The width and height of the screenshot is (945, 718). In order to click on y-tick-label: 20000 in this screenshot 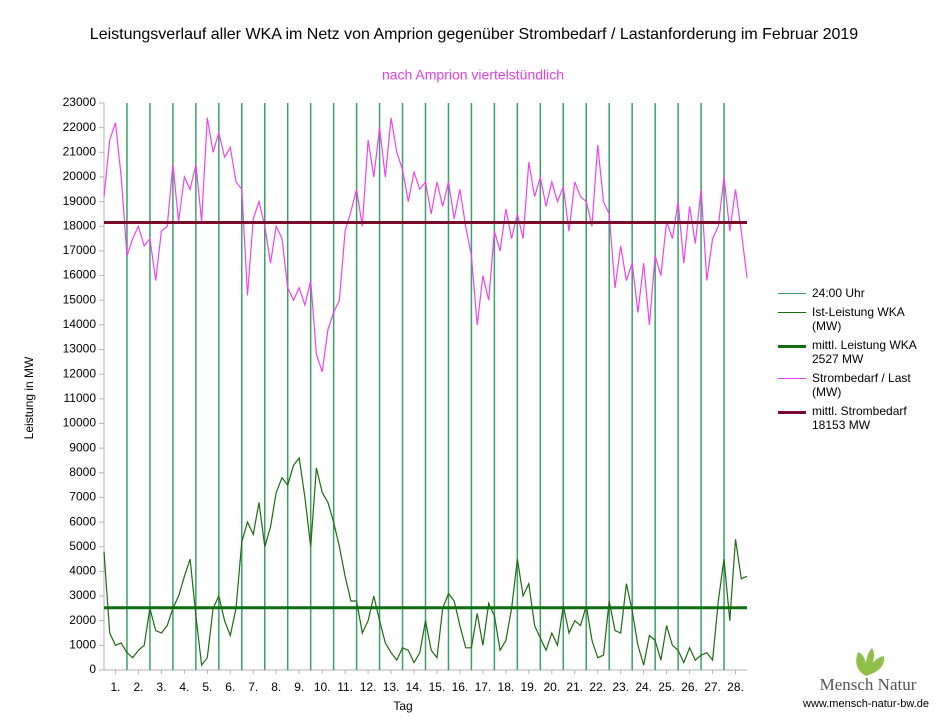, I will do `click(80, 176)`.